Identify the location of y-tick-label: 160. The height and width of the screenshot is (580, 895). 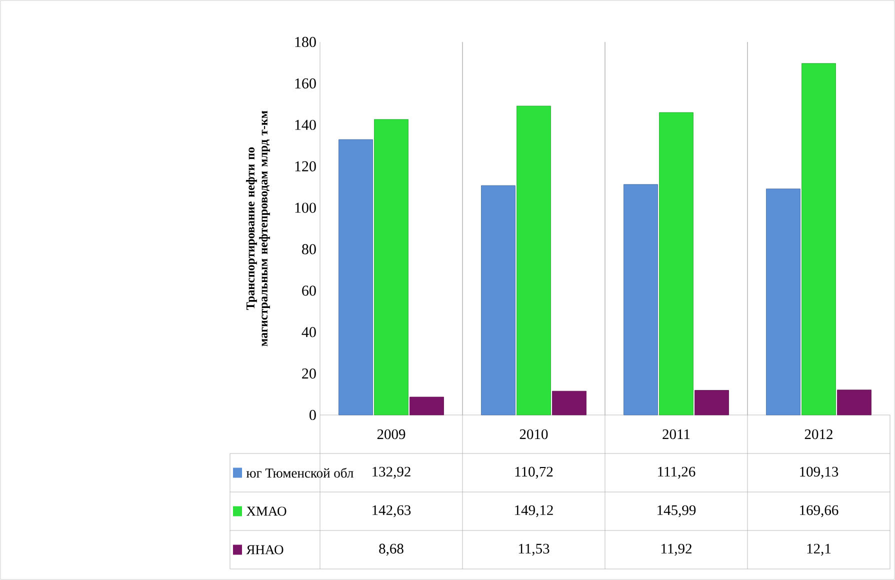
(305, 83).